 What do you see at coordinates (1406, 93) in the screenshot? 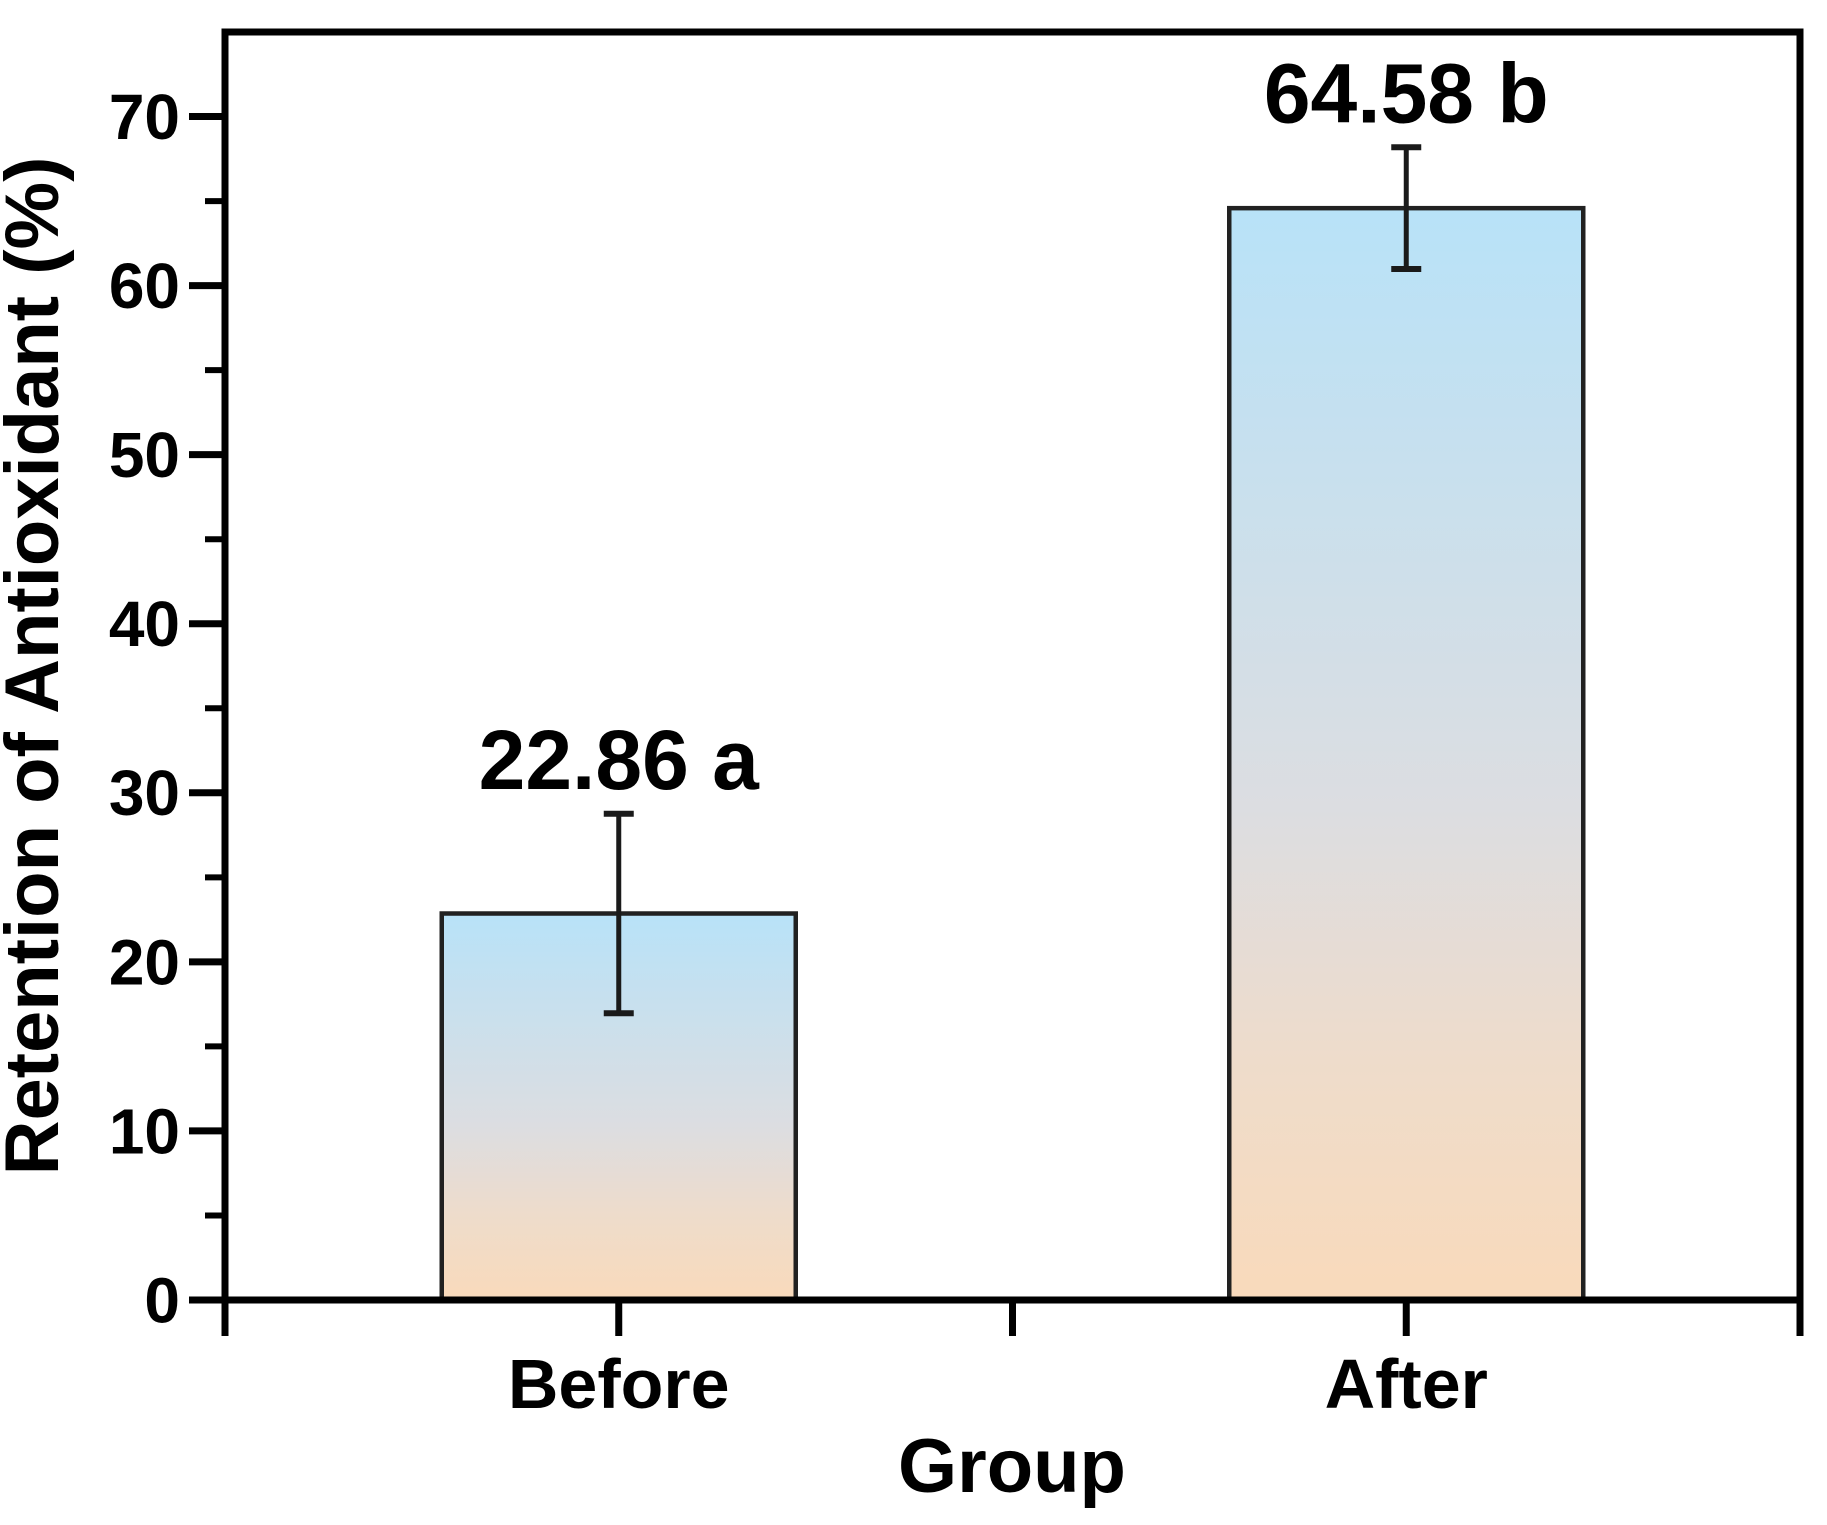
I see `bar-value-label: 64.58 b` at bounding box center [1406, 93].